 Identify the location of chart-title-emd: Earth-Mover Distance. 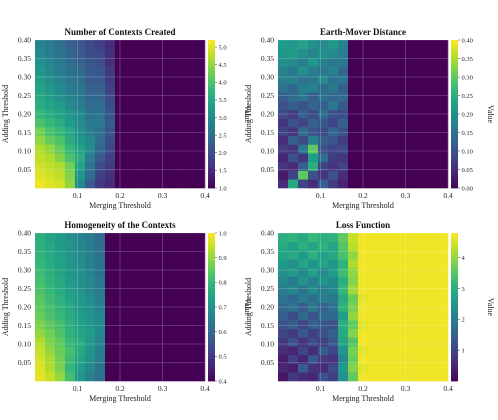
(363, 32).